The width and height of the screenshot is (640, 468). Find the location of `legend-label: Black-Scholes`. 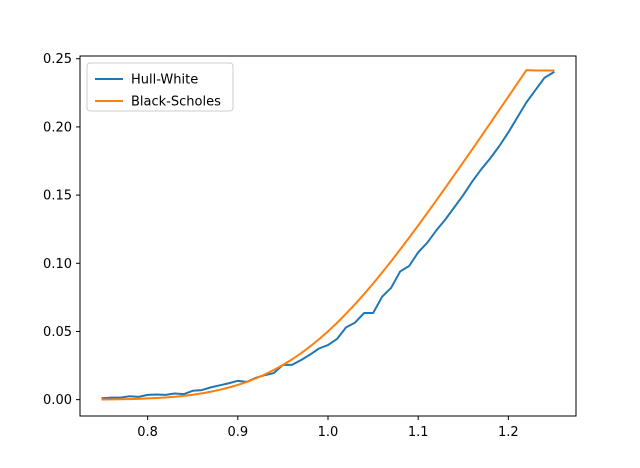

legend-label: Black-Scholes is located at coordinates (176, 102).